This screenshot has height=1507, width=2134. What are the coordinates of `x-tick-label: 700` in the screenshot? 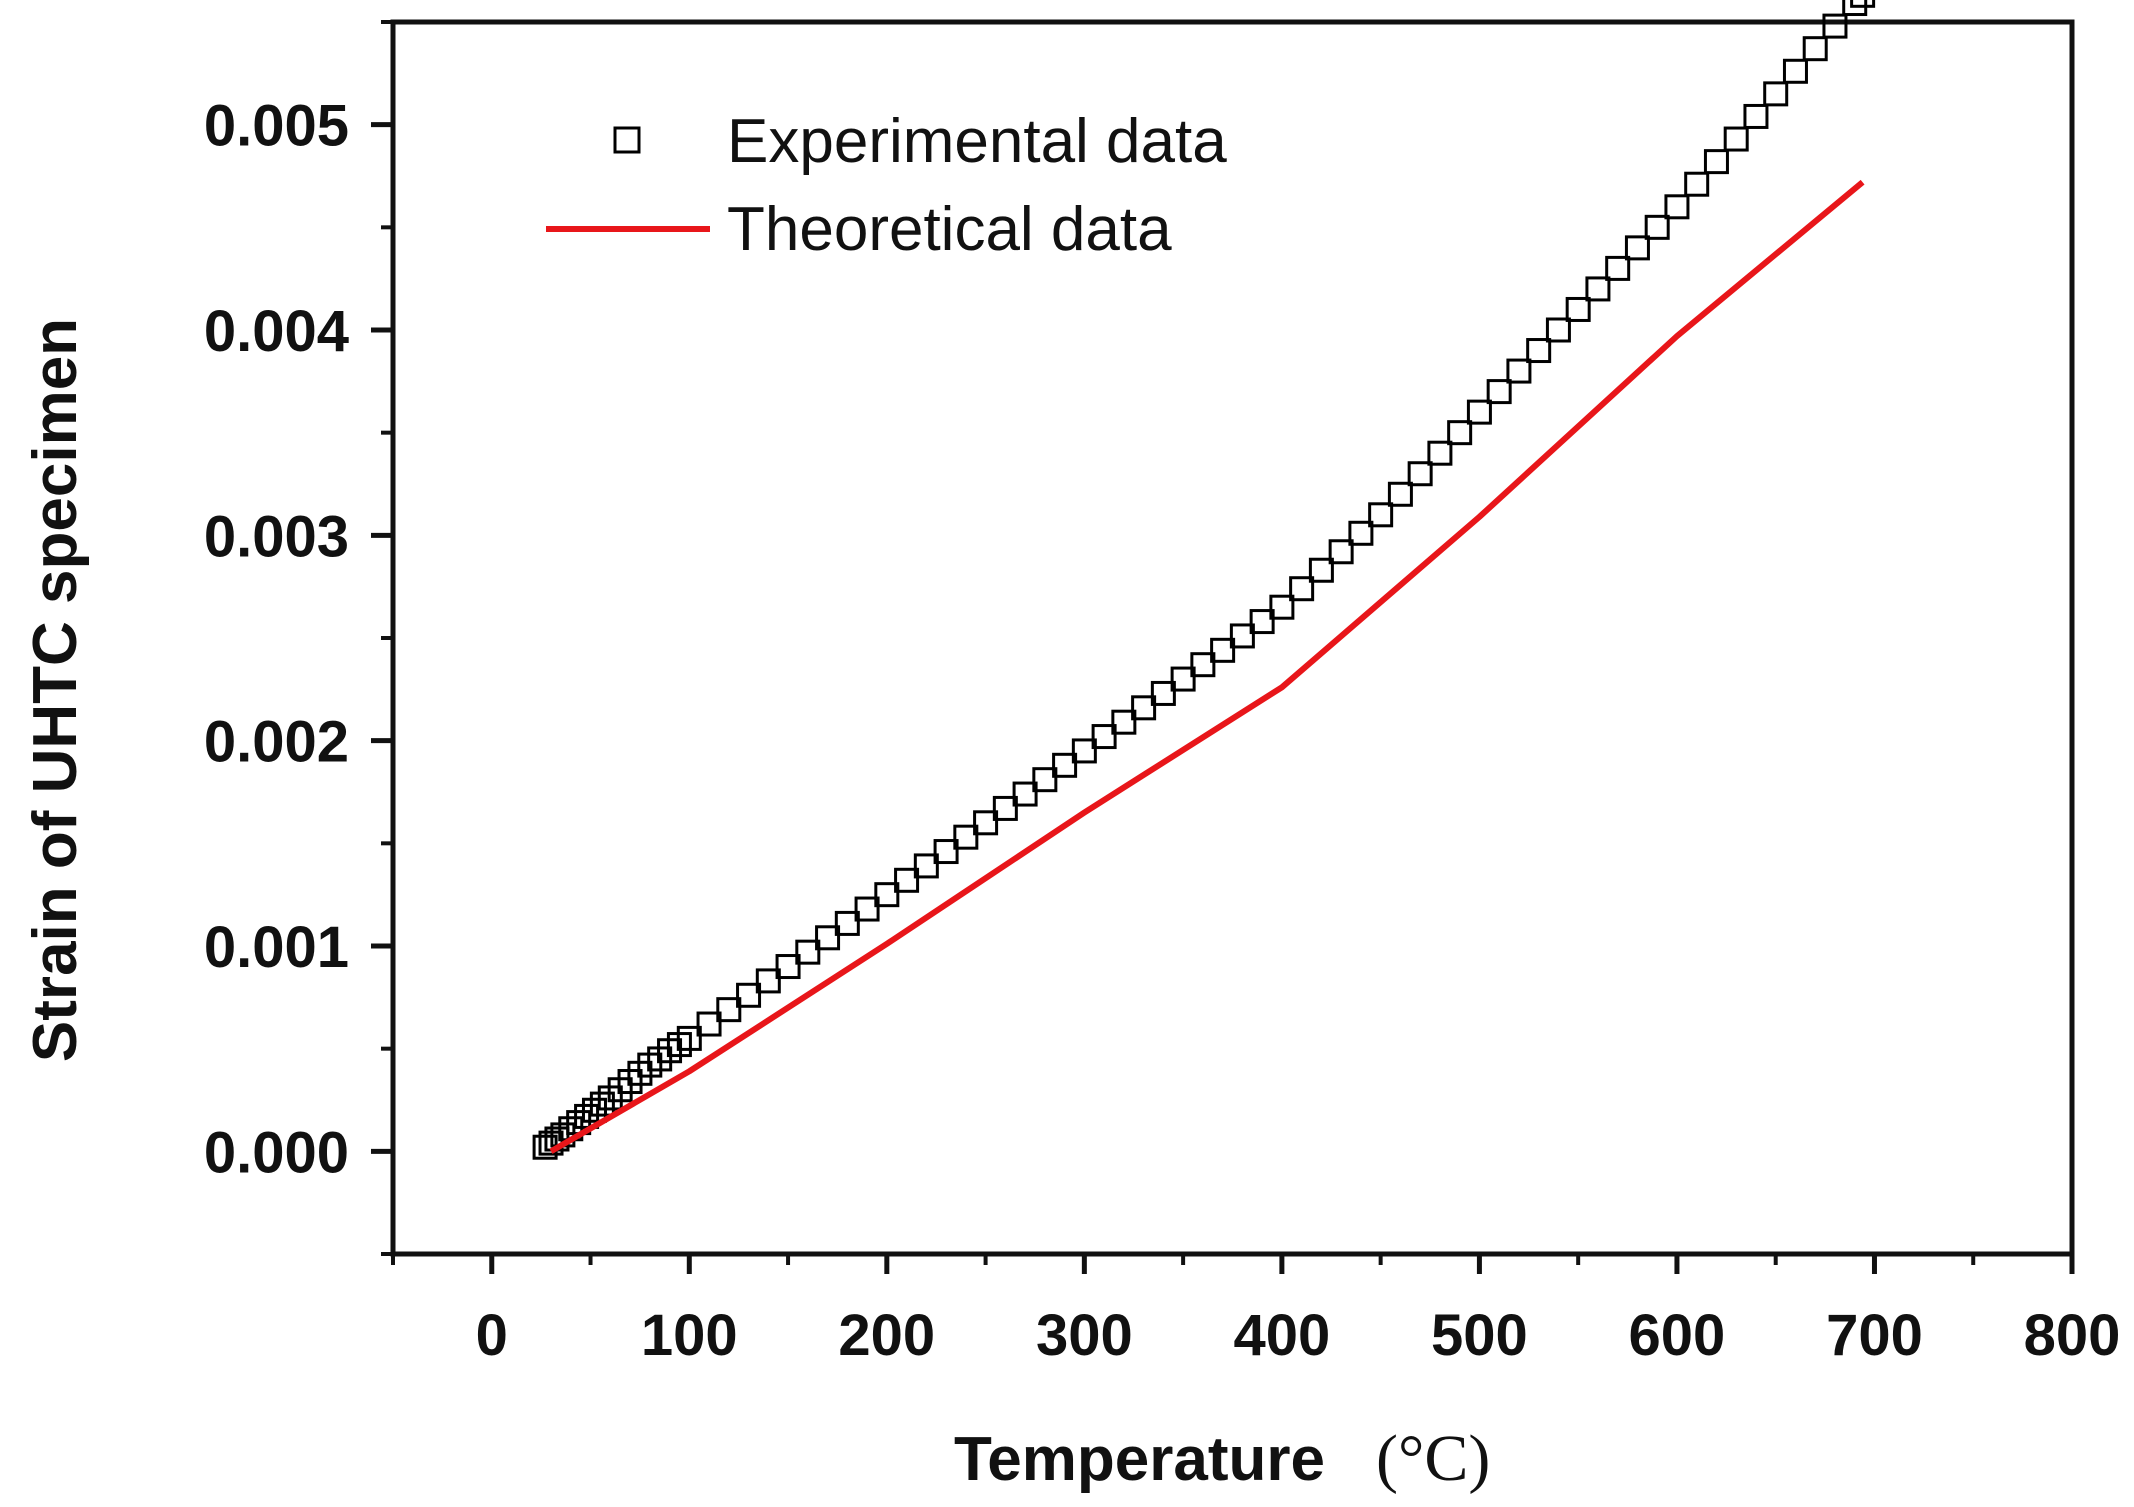 It's located at (1874, 1335).